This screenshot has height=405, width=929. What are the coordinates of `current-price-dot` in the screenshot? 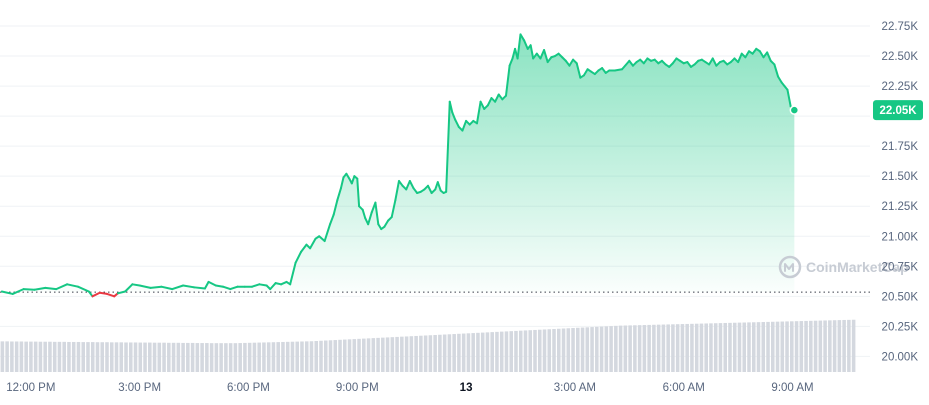 It's located at (794, 110).